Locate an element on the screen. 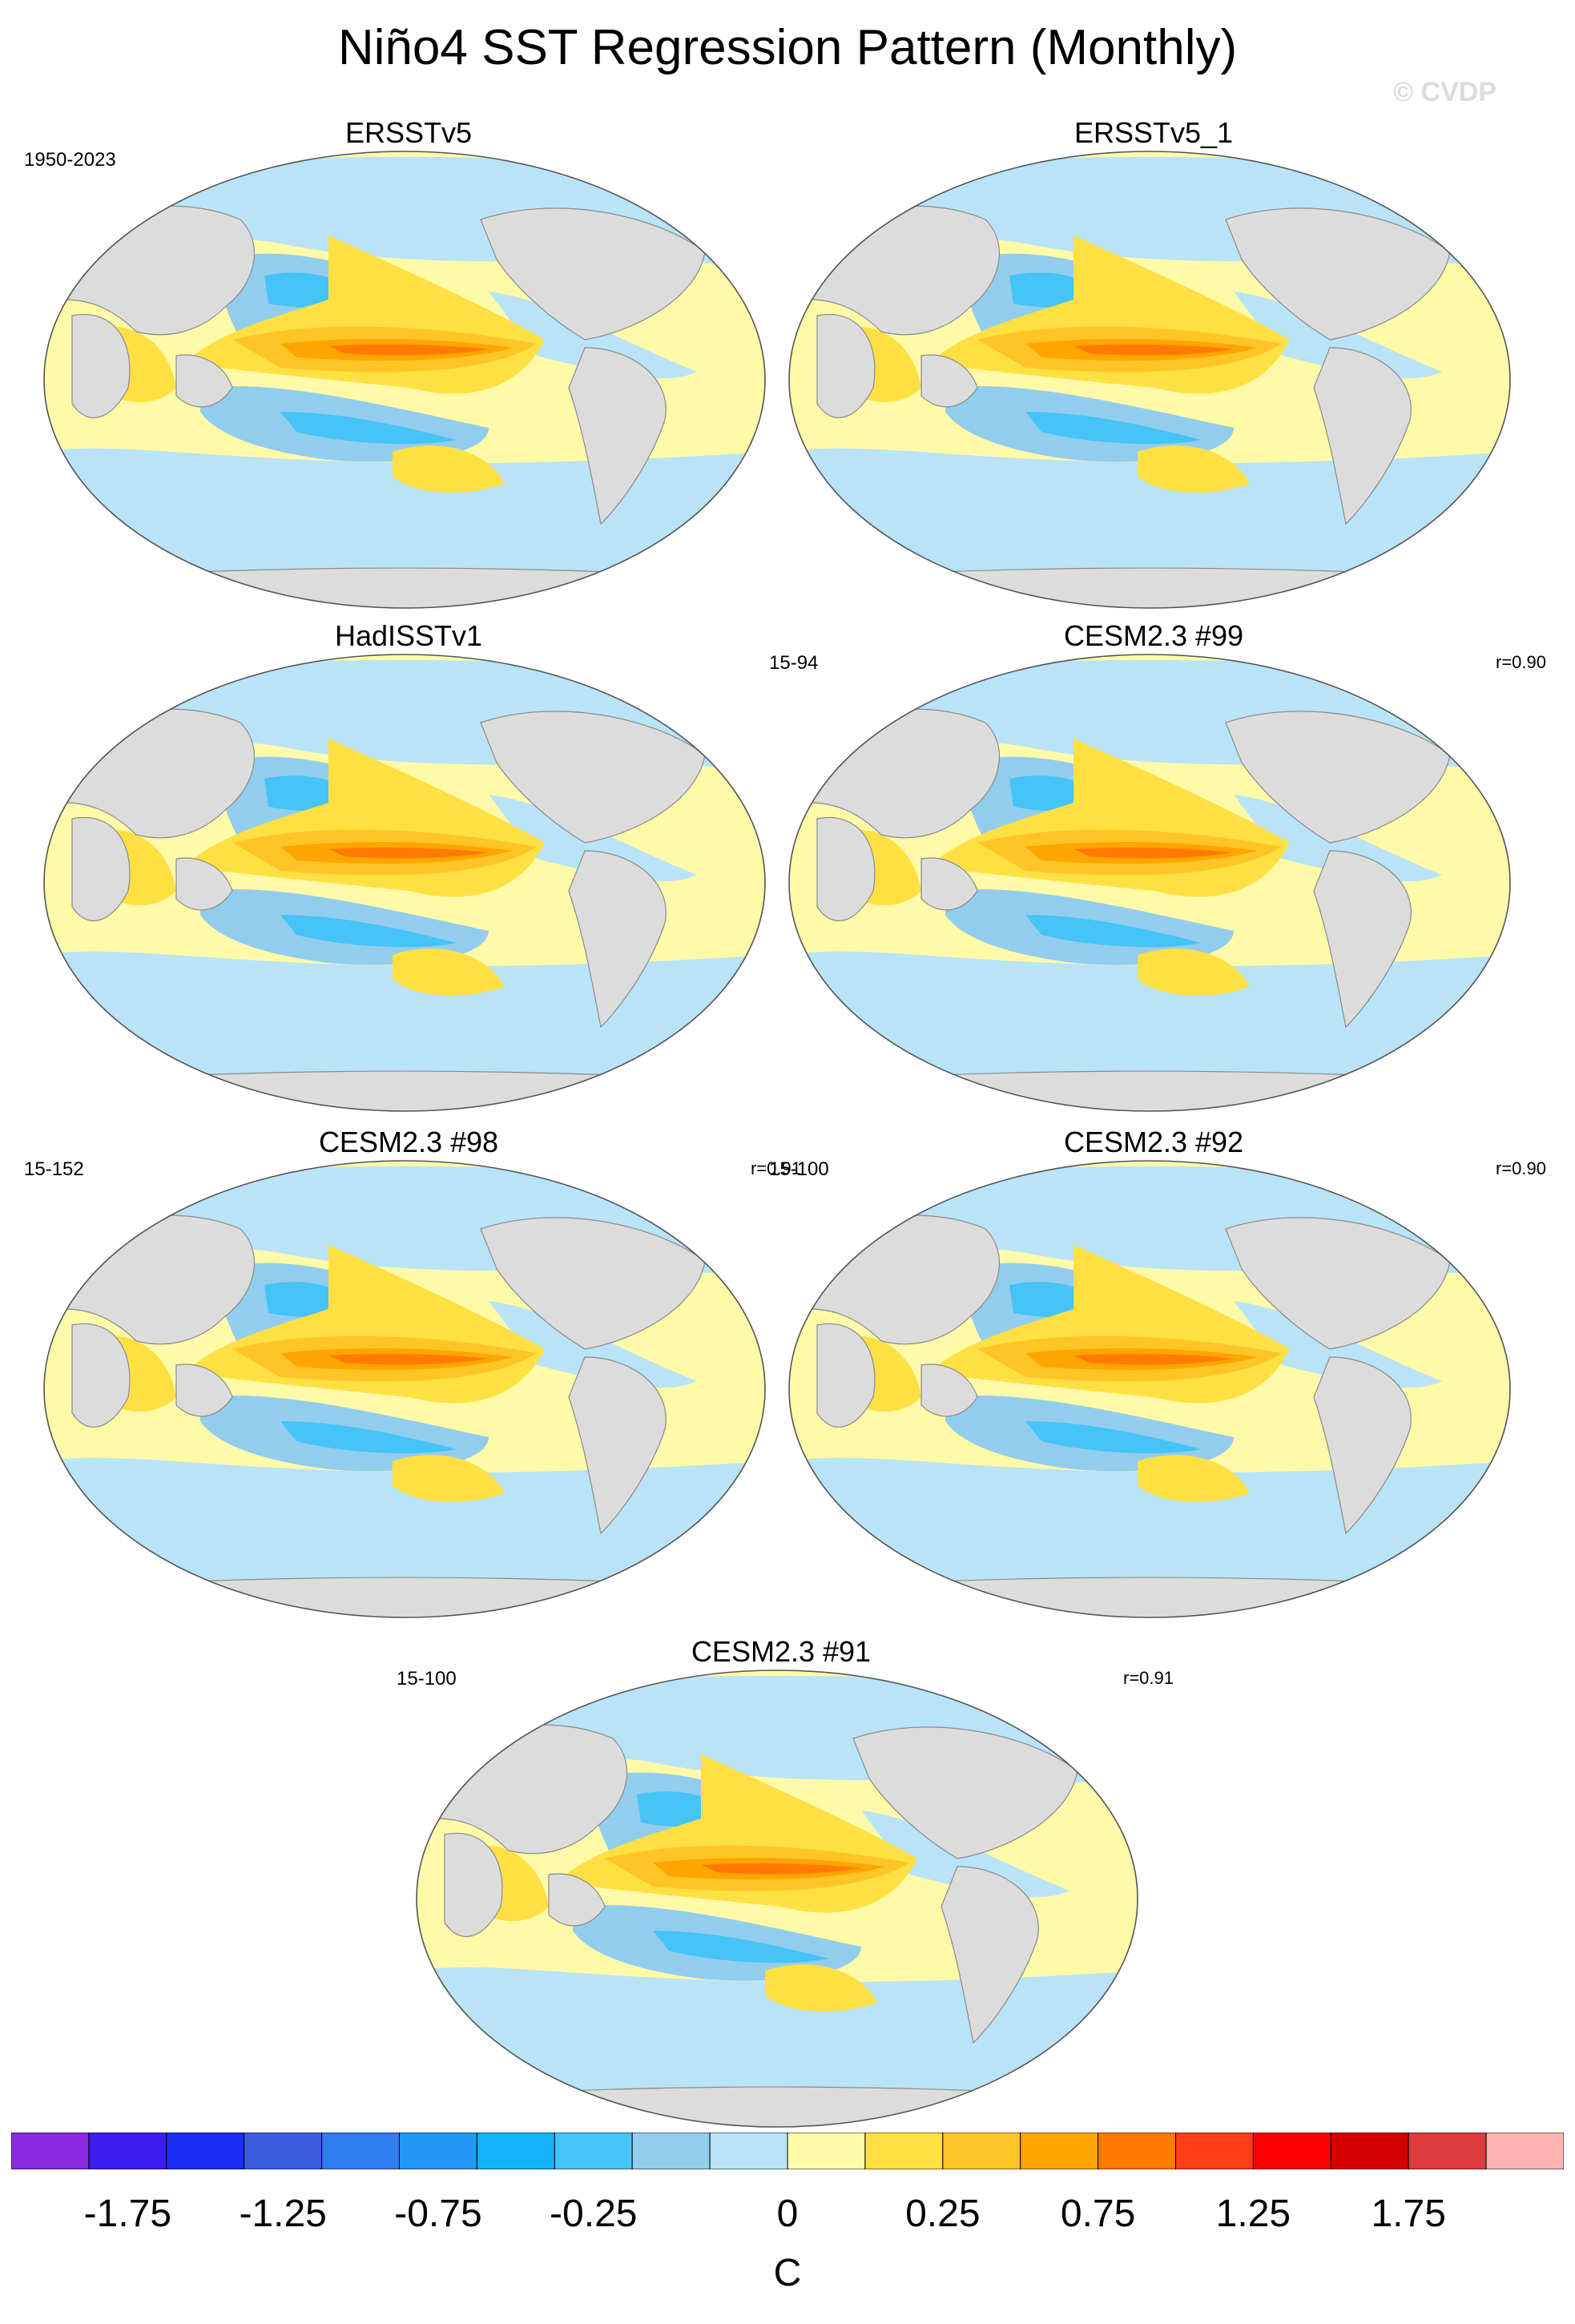 The width and height of the screenshot is (1575, 2324). map-panel: CESM2.3 #98 15-152 r=0.91 is located at coordinates (413, 1372).